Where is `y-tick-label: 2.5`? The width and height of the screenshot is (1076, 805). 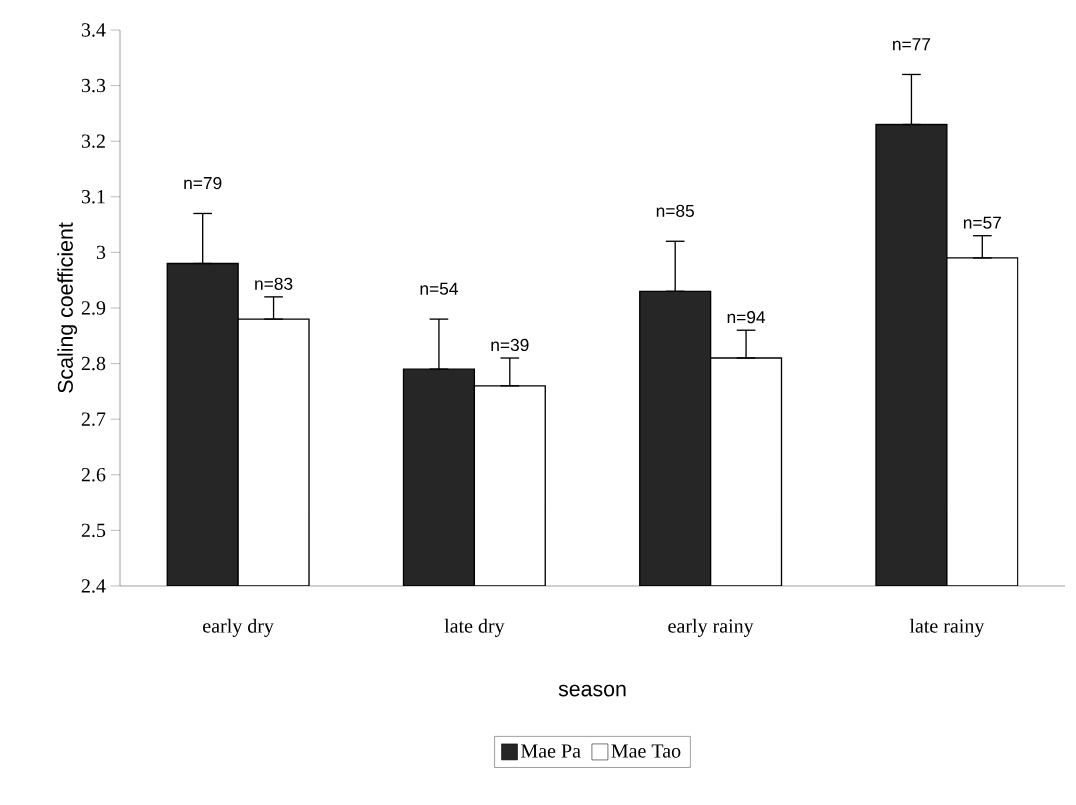
y-tick-label: 2.5 is located at coordinates (93, 530).